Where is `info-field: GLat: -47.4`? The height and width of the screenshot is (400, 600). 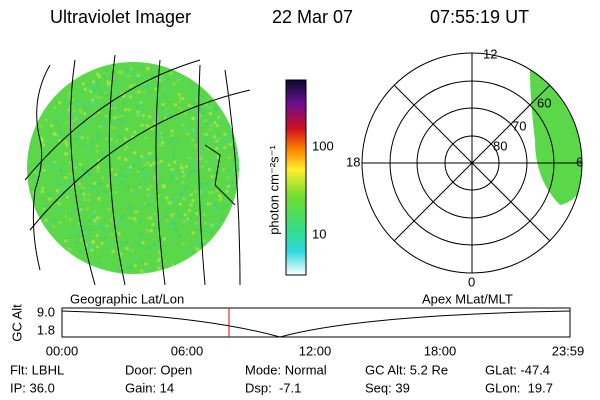
info-field: GLat: -47.4 is located at coordinates (517, 369).